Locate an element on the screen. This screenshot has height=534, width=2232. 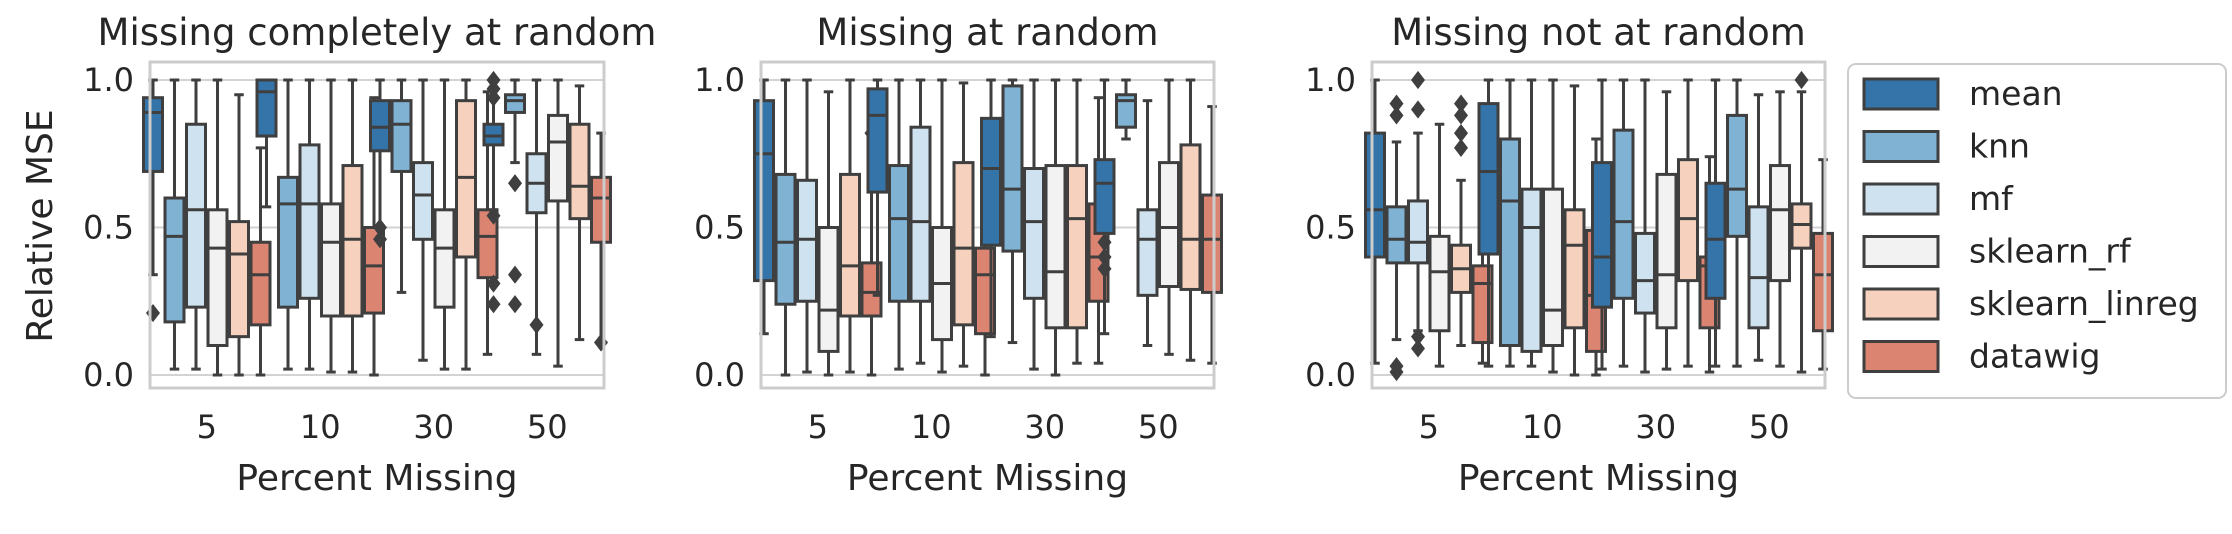
panel-title: Missing not at random is located at coordinates (1598, 32).